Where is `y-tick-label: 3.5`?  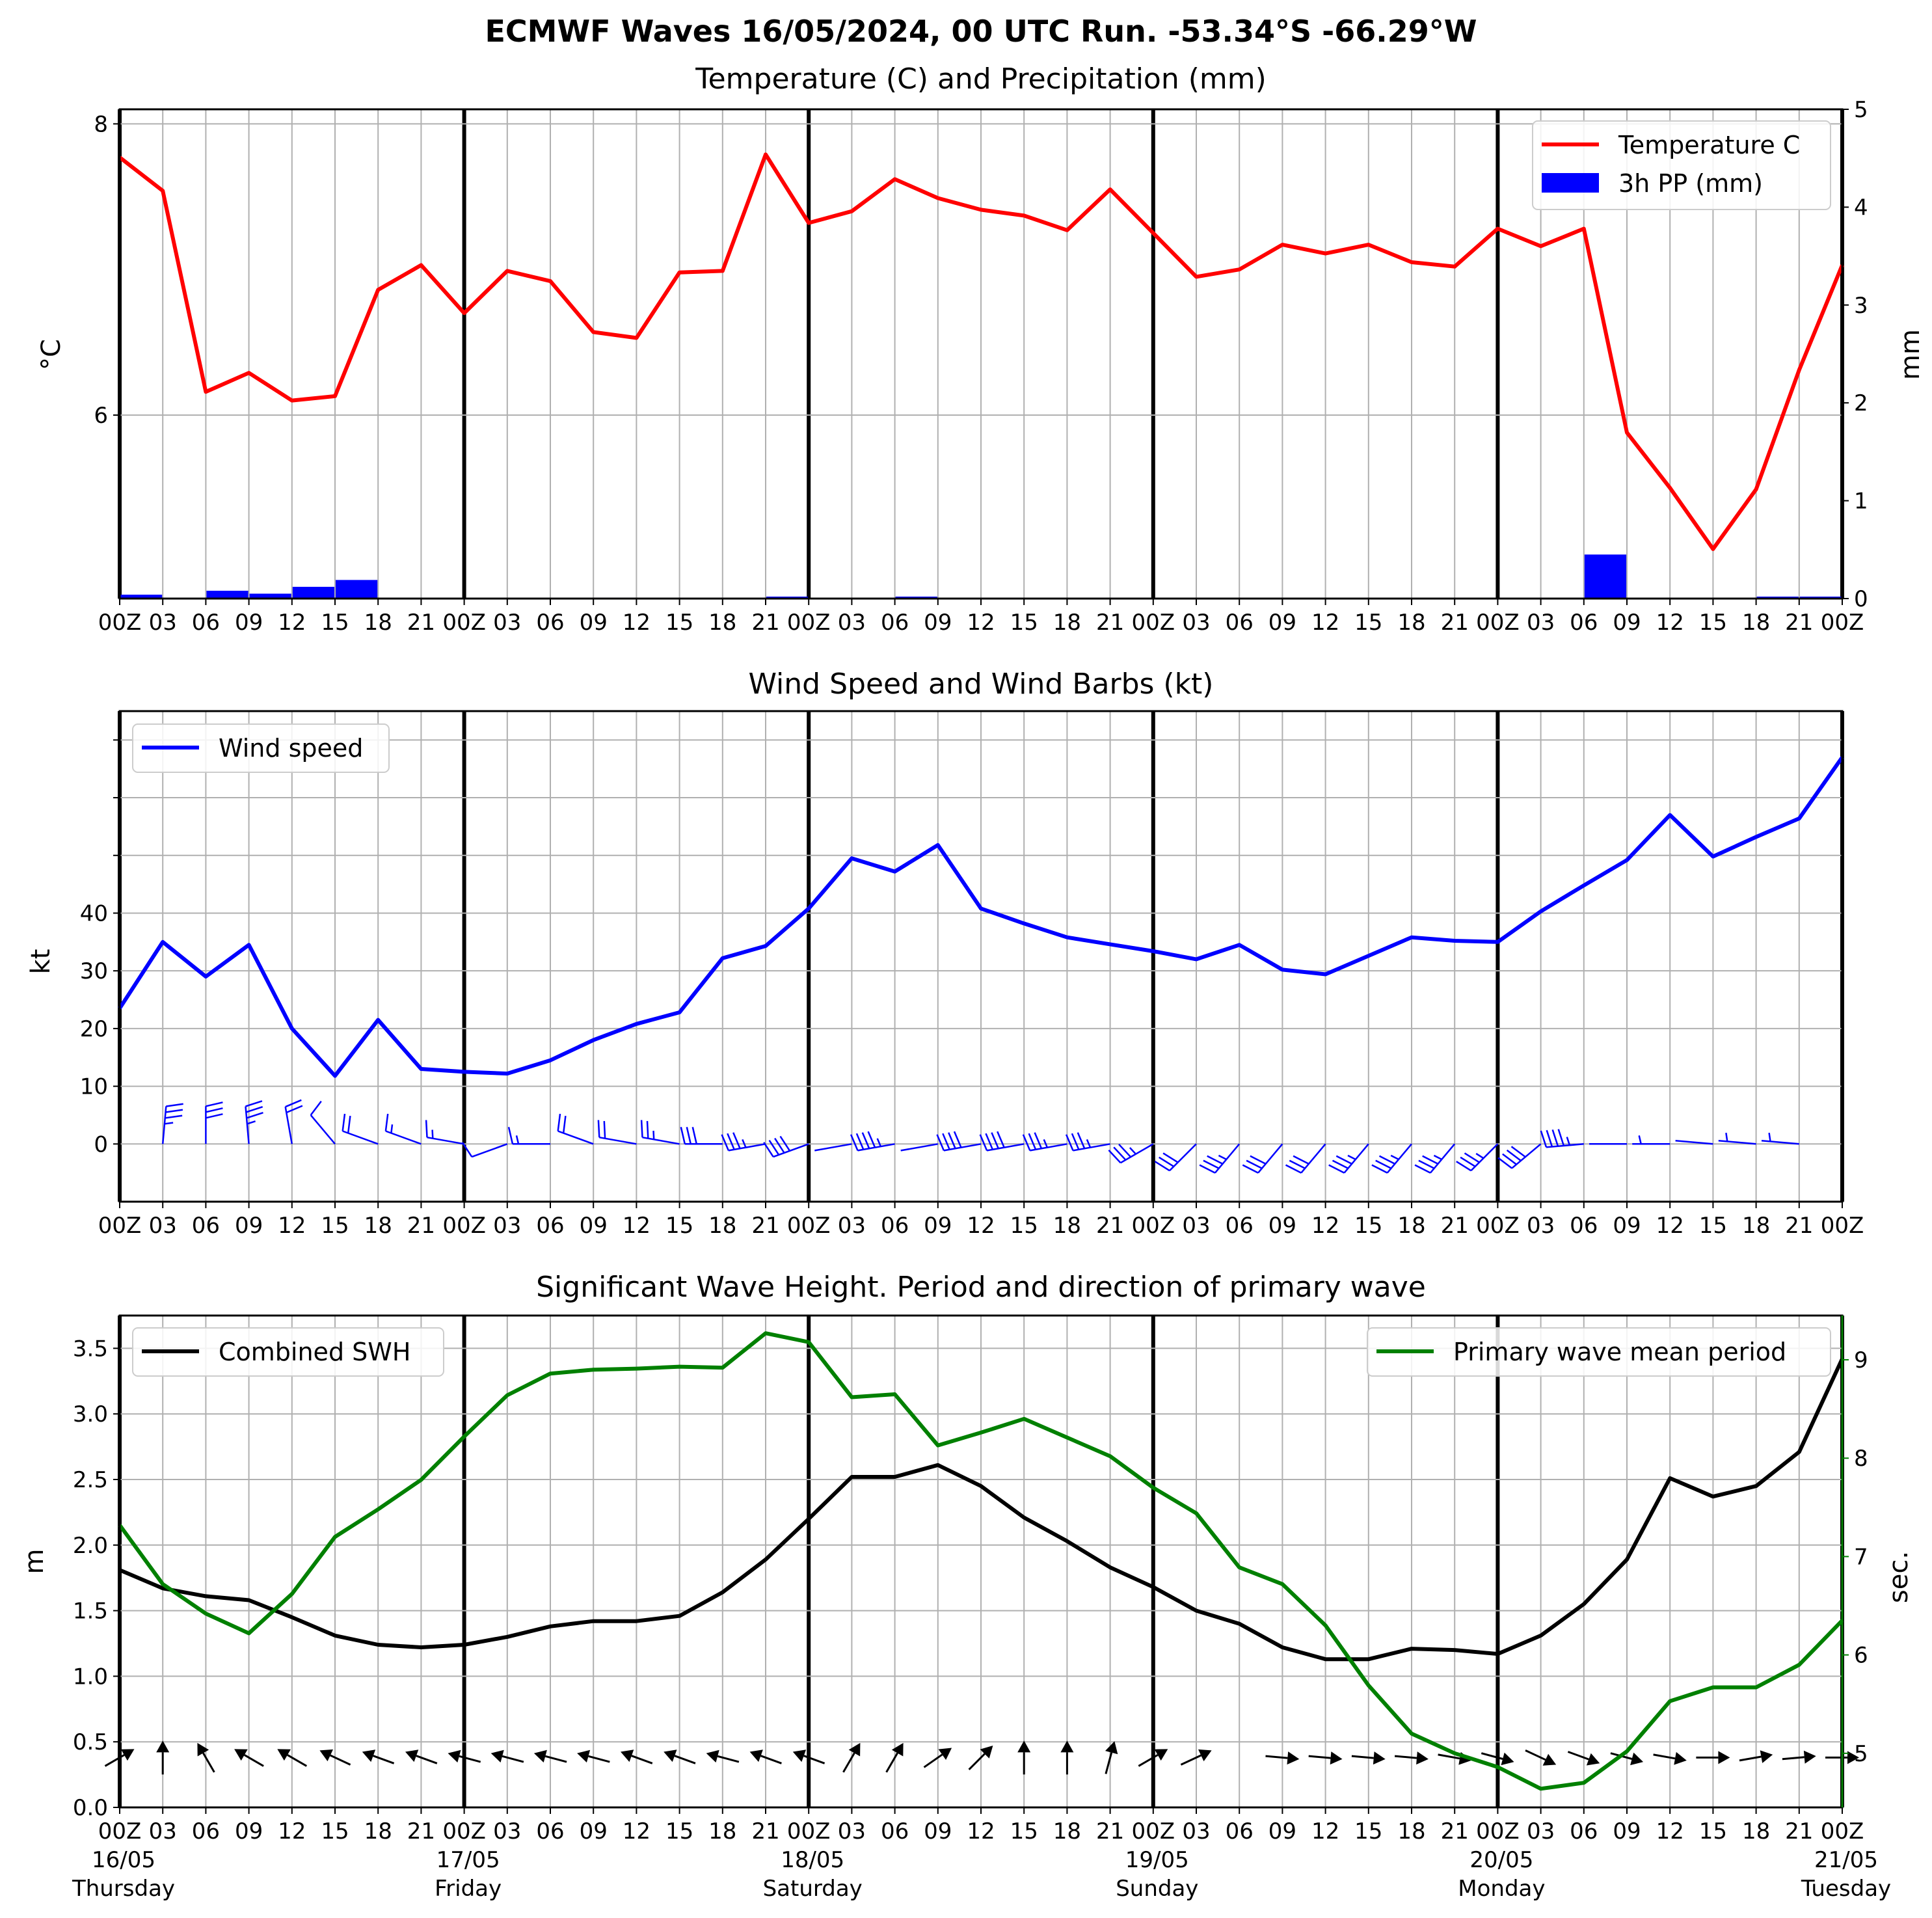 y-tick-label: 3.5 is located at coordinates (90, 1349).